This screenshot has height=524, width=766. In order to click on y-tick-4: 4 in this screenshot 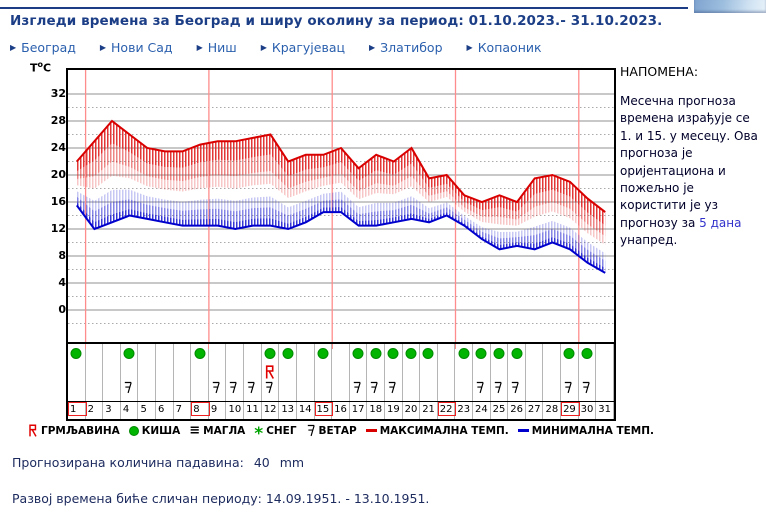, I will do `click(62, 282)`.